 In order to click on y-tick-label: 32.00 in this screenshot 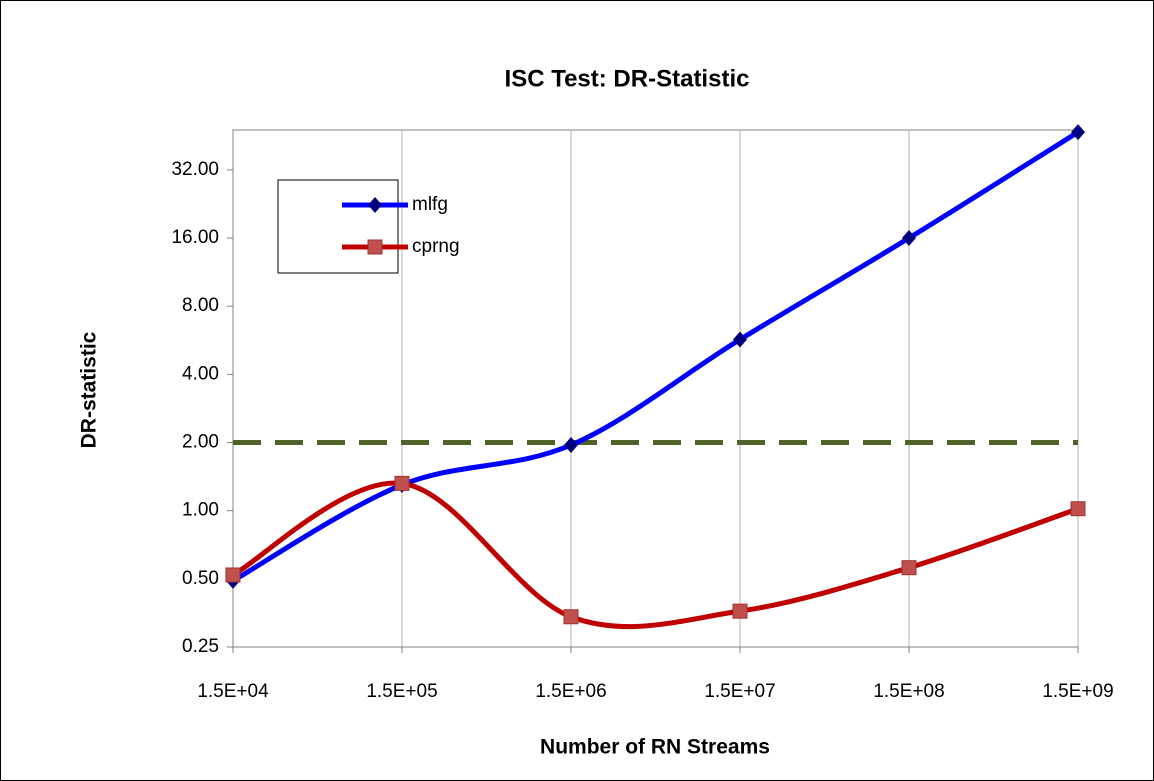, I will do `click(195, 169)`.